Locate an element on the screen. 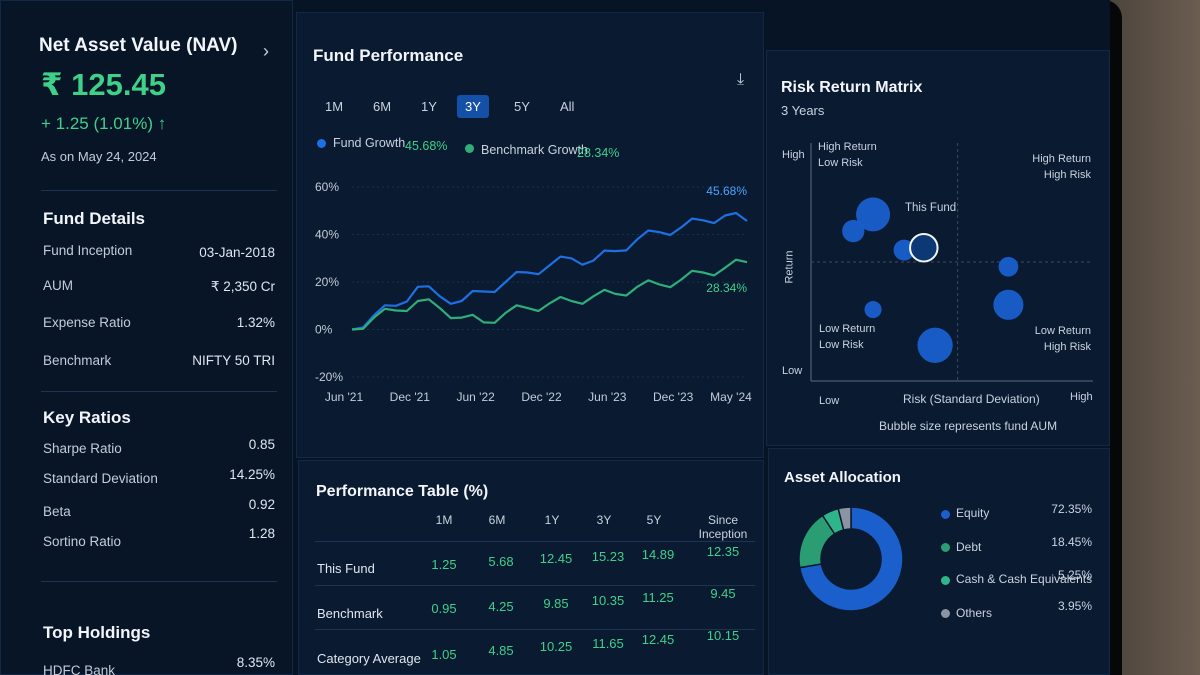  tab-1y: 1Y is located at coordinates (429, 106).